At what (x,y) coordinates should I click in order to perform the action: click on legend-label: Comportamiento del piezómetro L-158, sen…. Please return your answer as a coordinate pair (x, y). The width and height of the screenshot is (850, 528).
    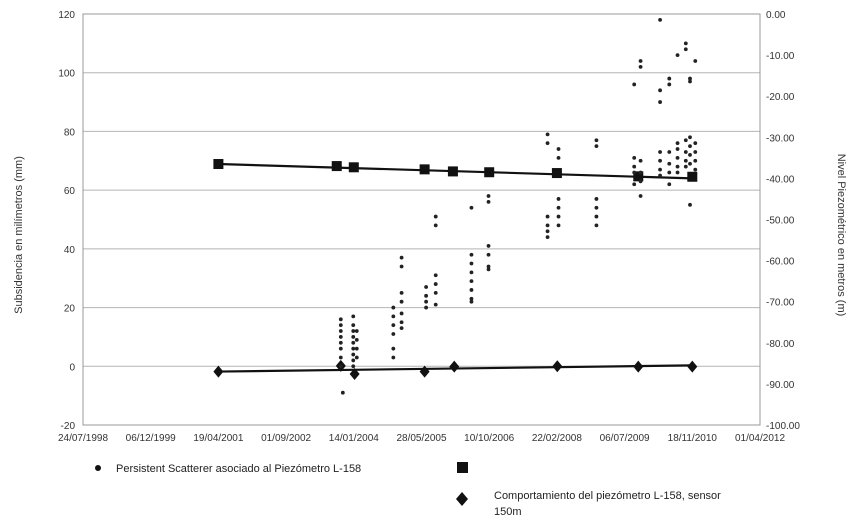
    Looking at the image, I should click on (607, 504).